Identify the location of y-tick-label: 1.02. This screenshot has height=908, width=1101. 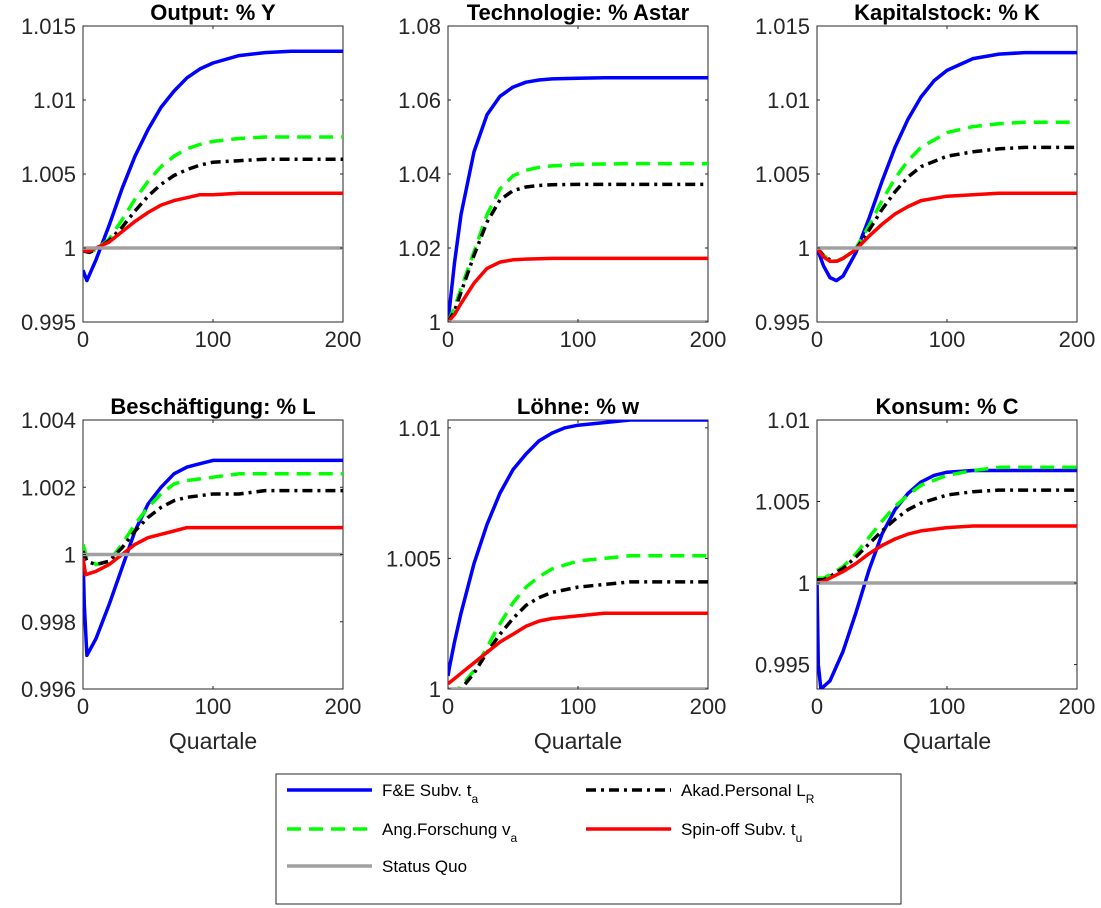
(419, 248).